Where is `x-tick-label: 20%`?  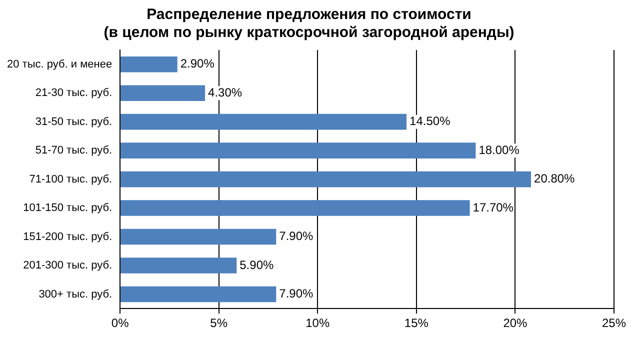 x-tick-label: 20% is located at coordinates (515, 323).